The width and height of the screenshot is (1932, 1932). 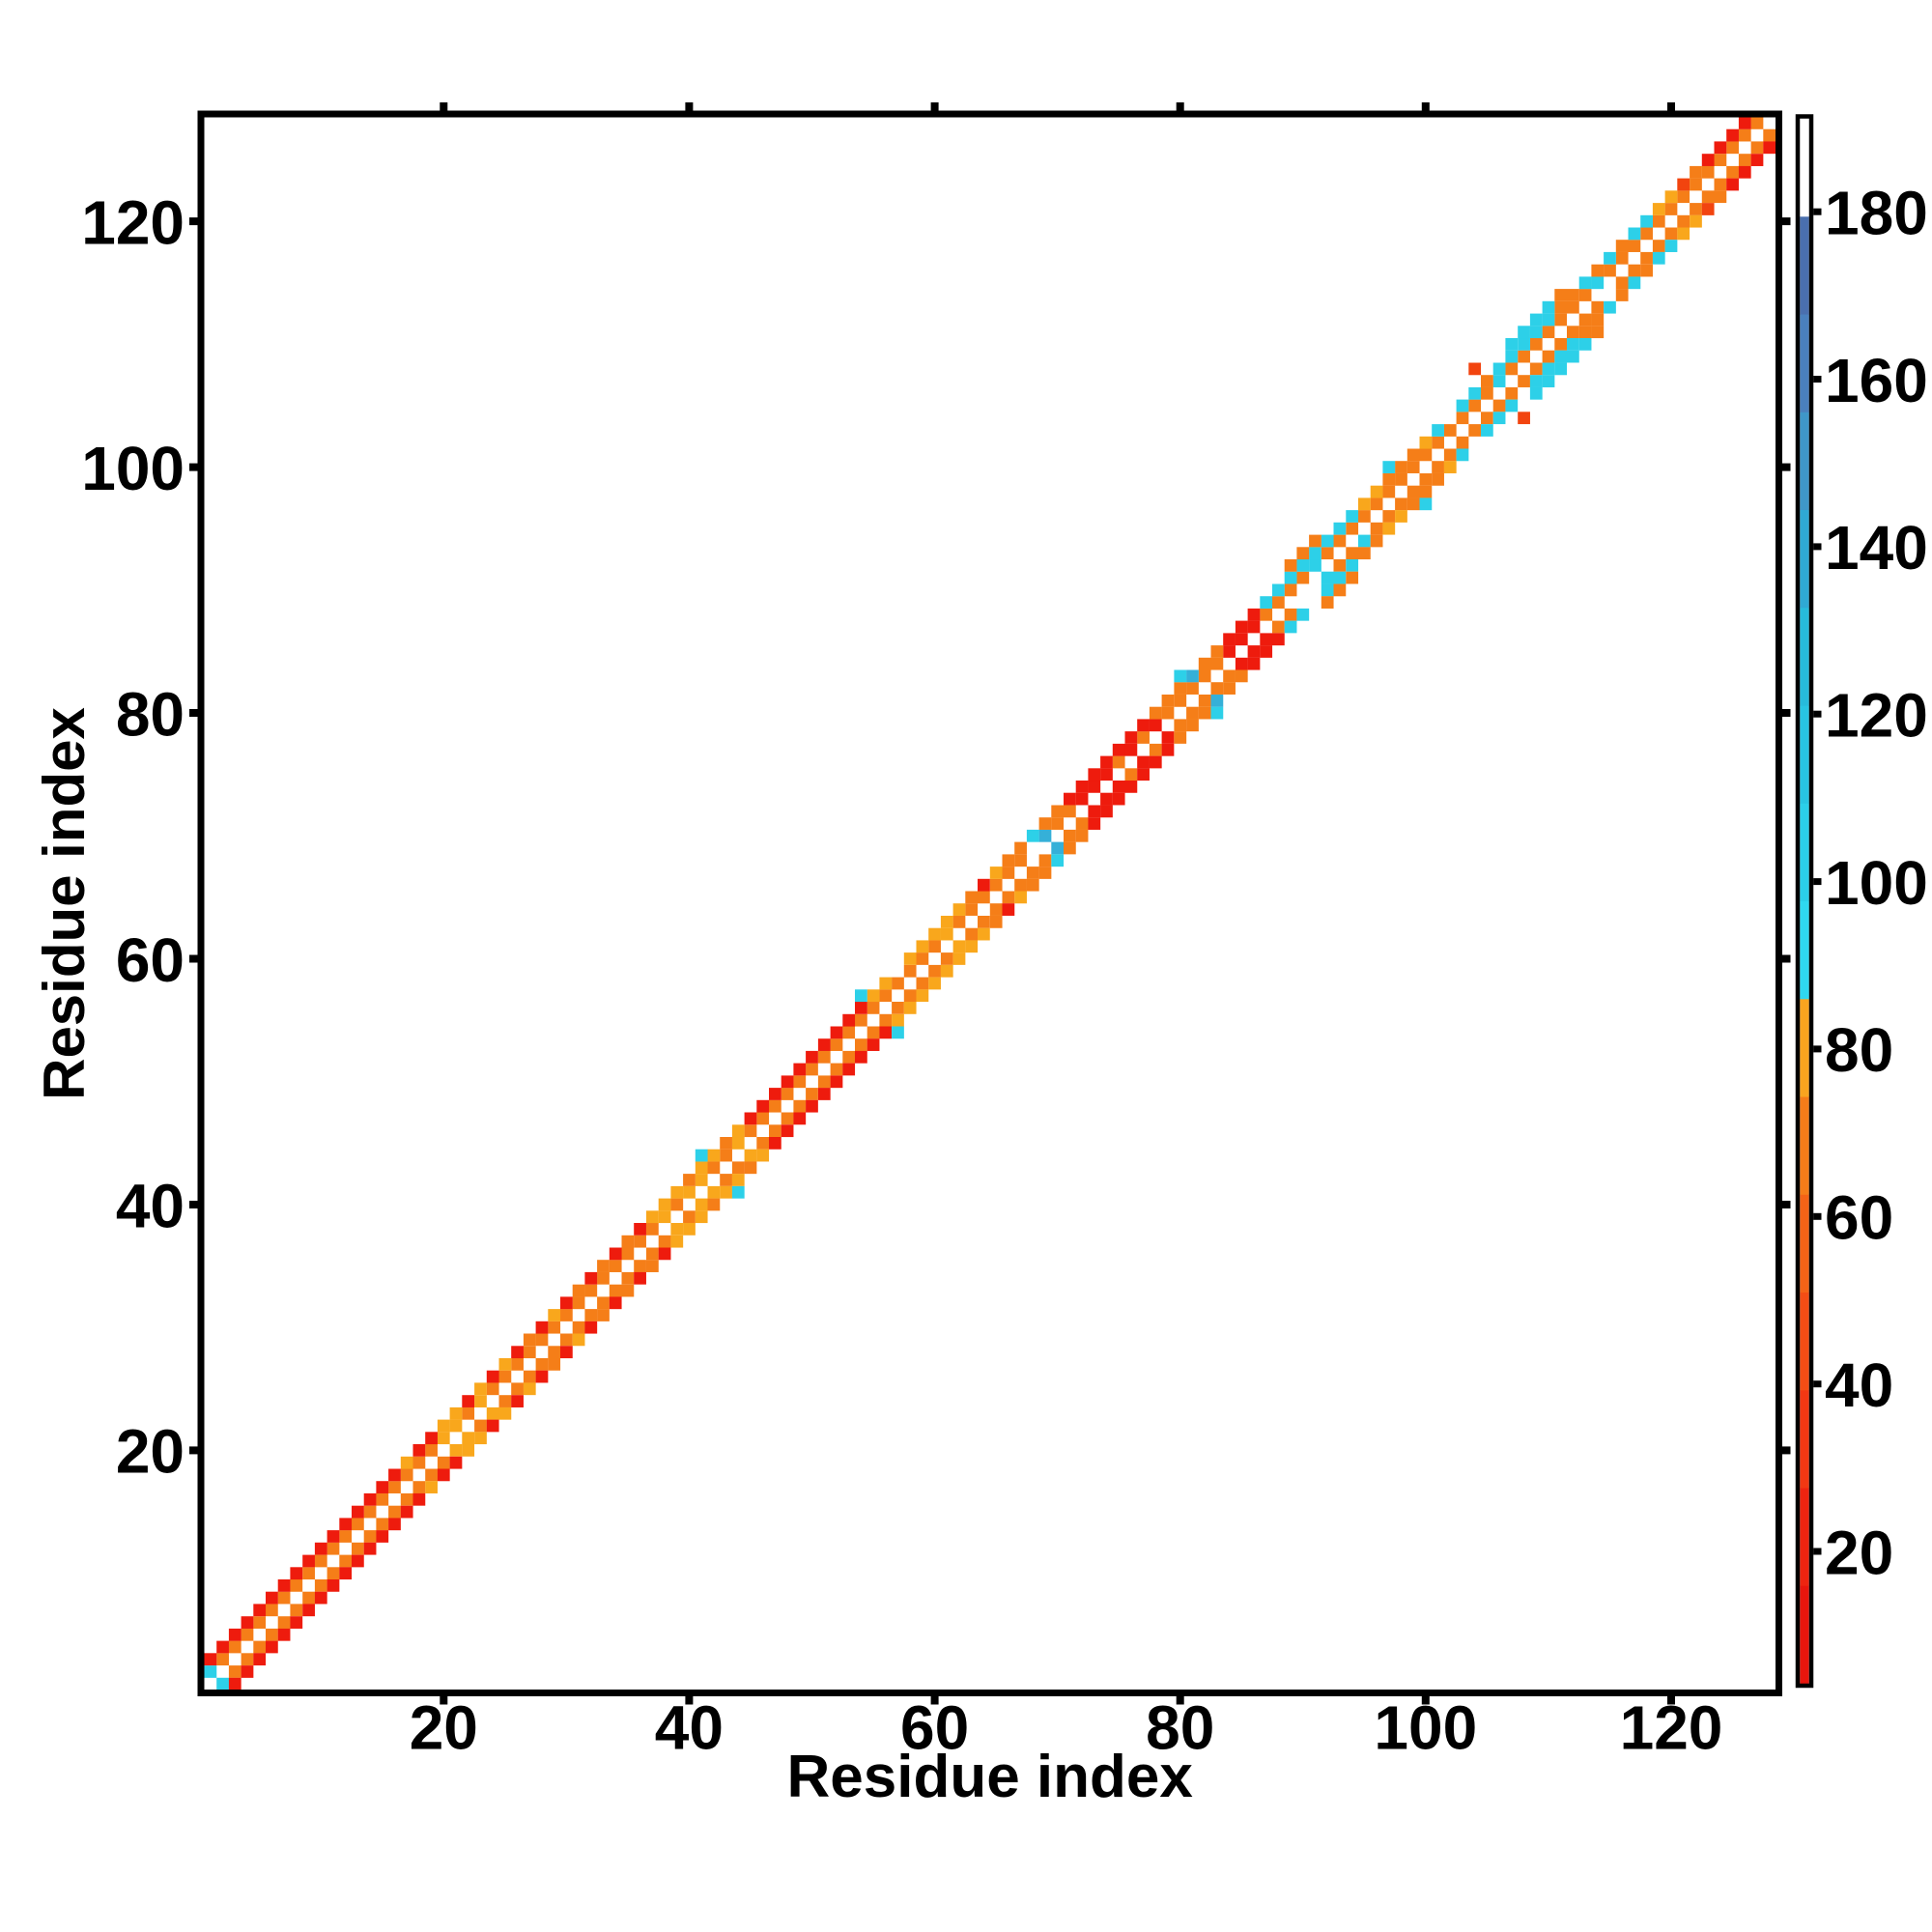 What do you see at coordinates (1876, 213) in the screenshot?
I see `svg-text: 180` at bounding box center [1876, 213].